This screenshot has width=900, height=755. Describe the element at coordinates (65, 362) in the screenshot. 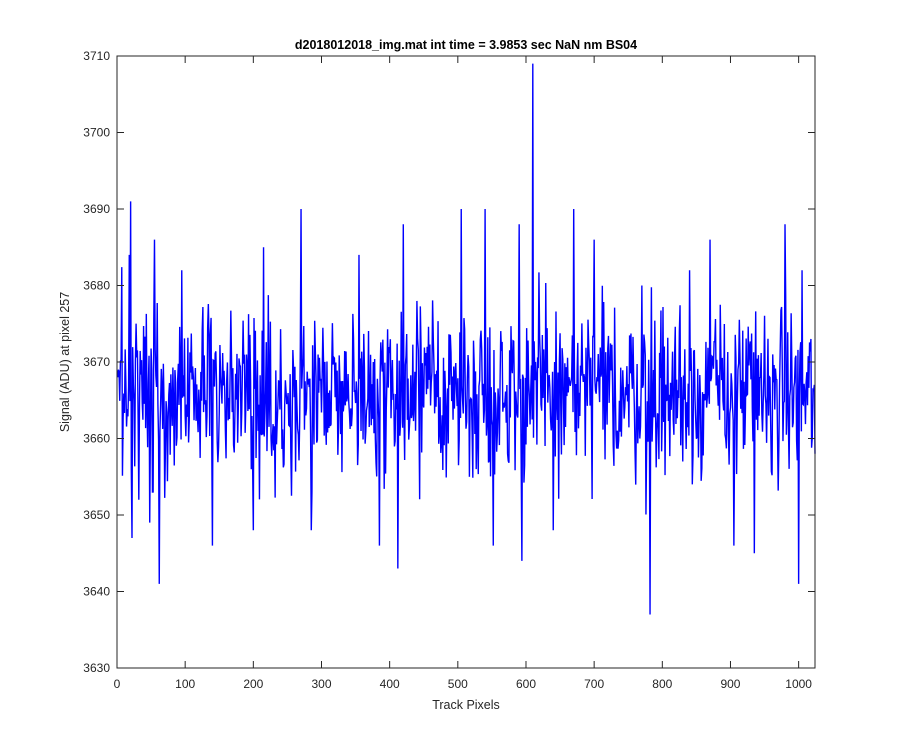

I see `y-axis-label: Signal (ADU) at pixel 257` at that location.